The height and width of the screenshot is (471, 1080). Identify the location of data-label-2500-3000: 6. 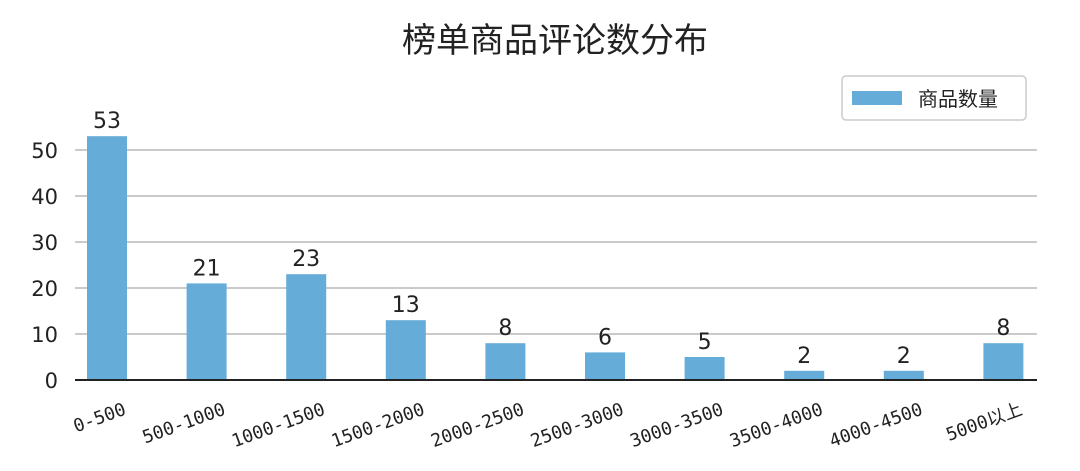
(605, 337).